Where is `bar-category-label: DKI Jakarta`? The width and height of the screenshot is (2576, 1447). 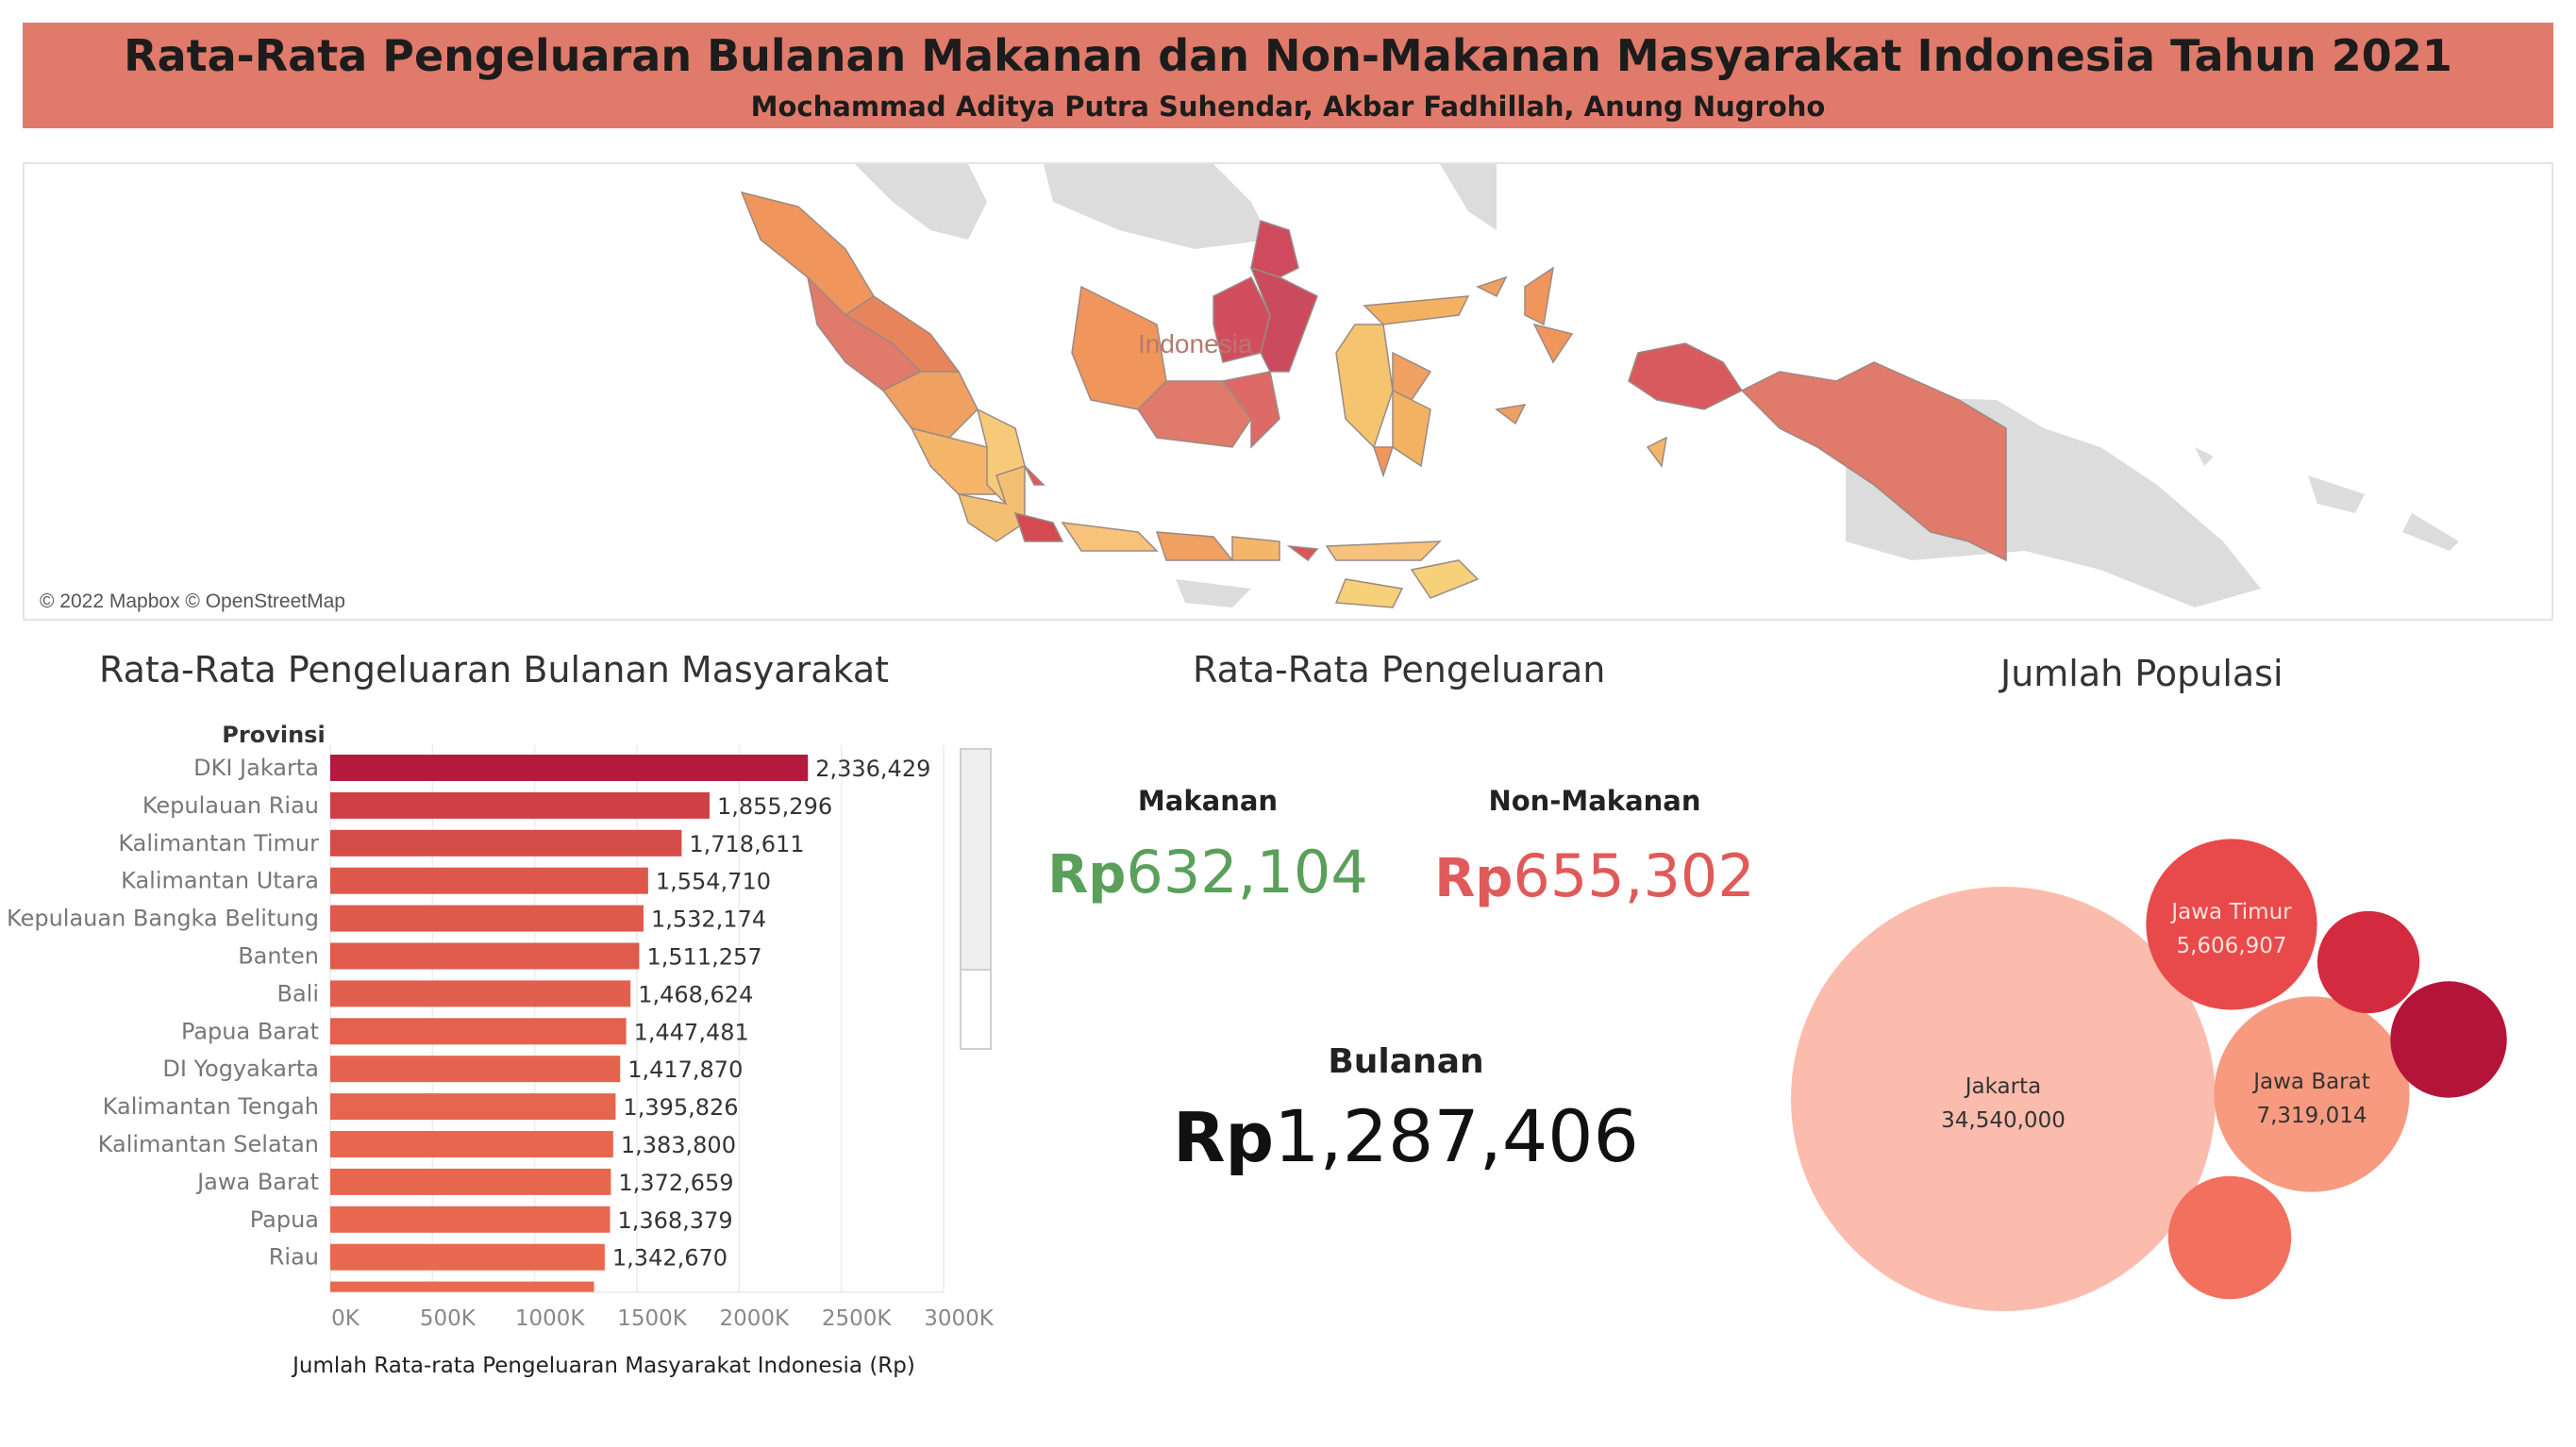 bar-category-label: DKI Jakarta is located at coordinates (256, 768).